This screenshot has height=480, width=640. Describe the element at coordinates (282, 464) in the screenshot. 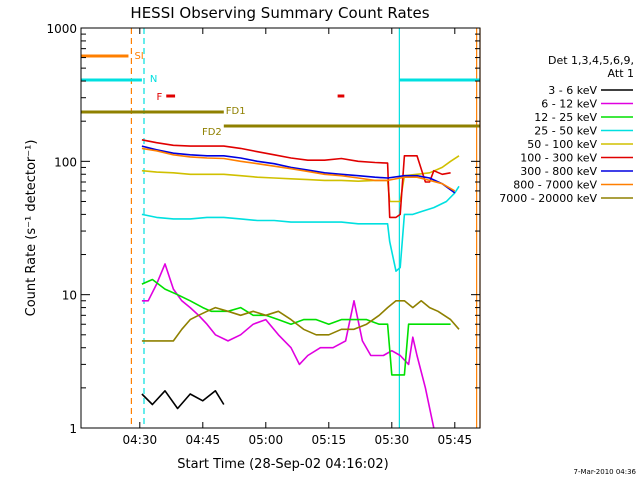

I see `x-axis-label: Start Time (28-Sep-02 04:16:02)` at that location.